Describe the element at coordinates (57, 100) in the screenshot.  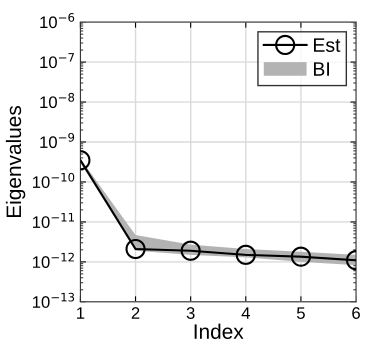
I see `y-tick-label: 10$^{−8}$` at that location.